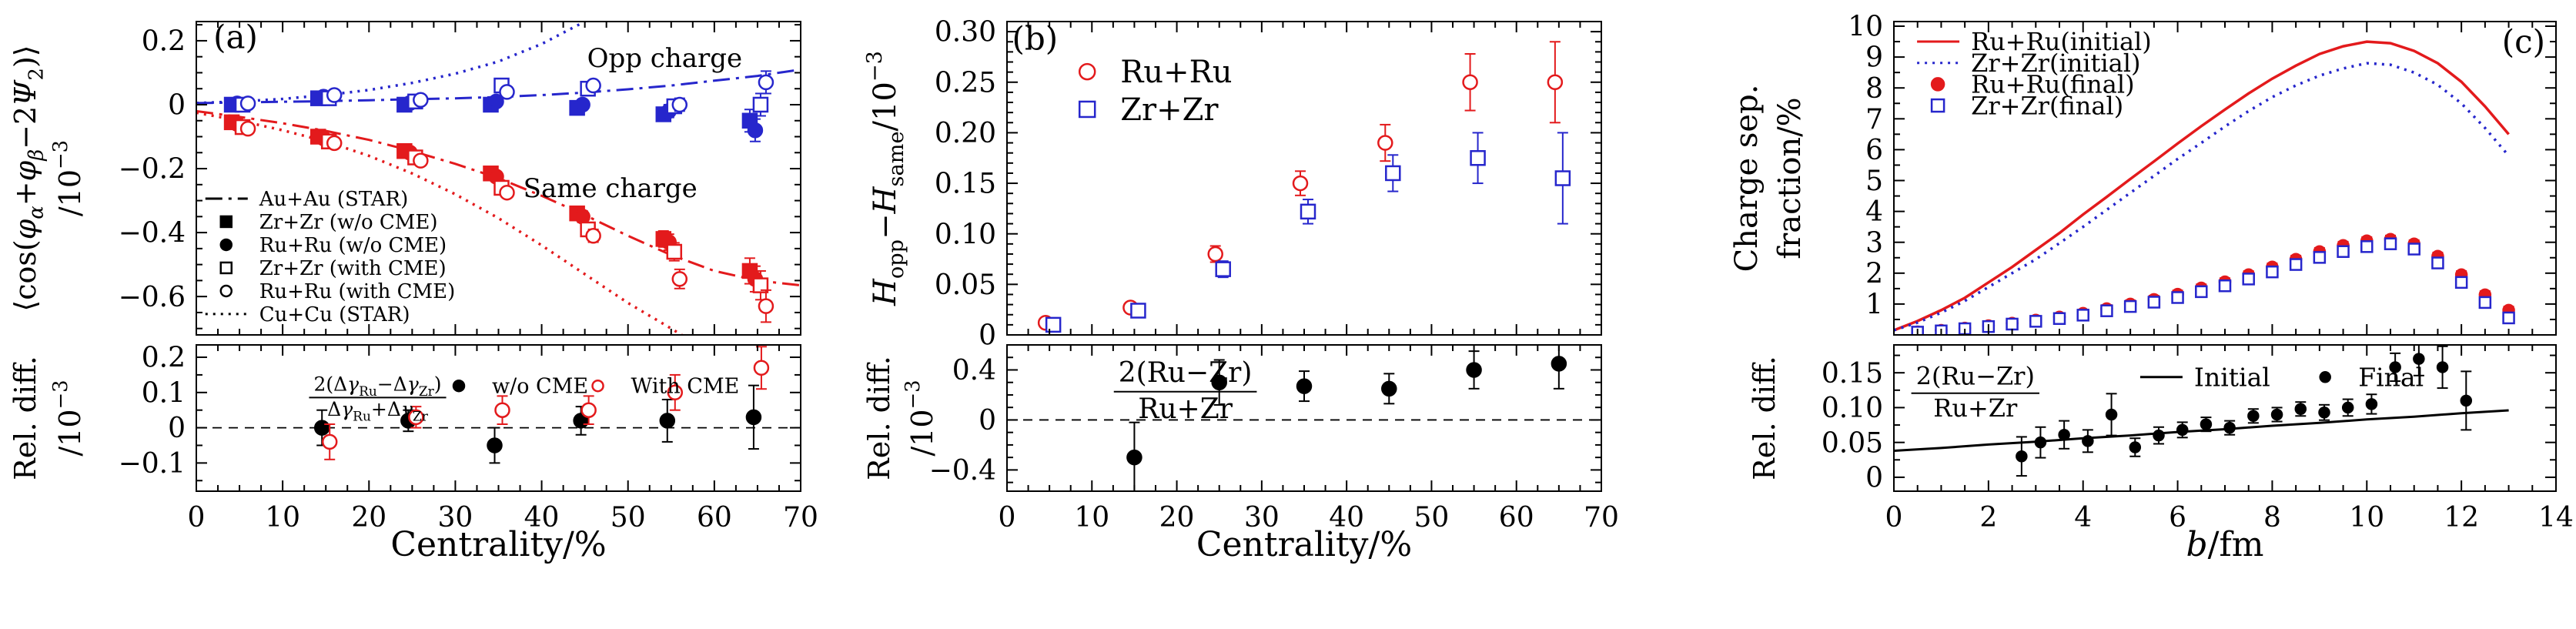 Image resolution: width=2576 pixels, height=629 pixels. What do you see at coordinates (353, 268) in the screenshot?
I see `svg-text: Zr+Zr (with CME)` at bounding box center [353, 268].